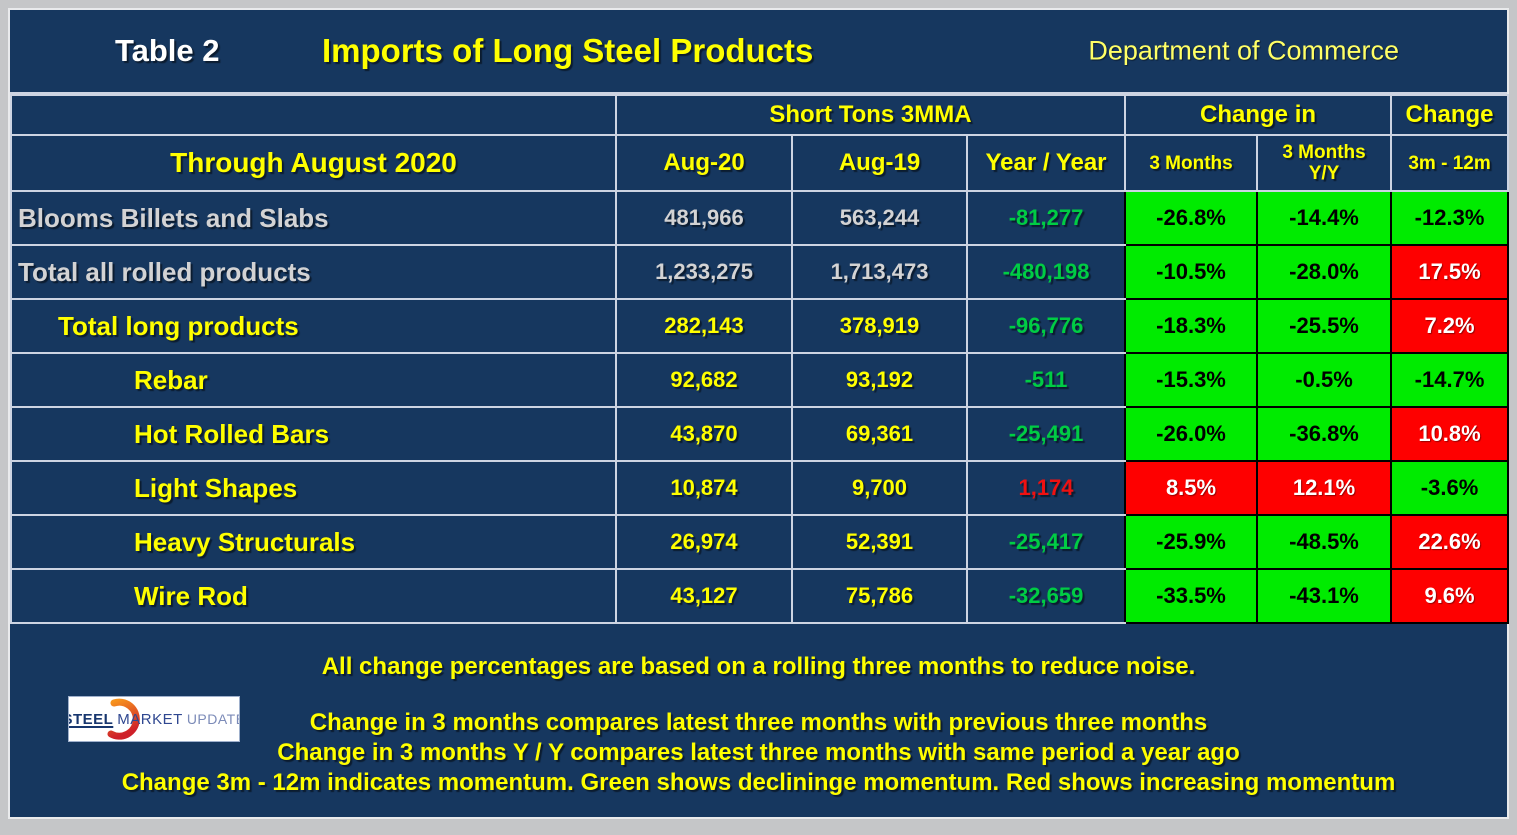 This screenshot has height=835, width=1517. Describe the element at coordinates (879, 542) in the screenshot. I see `aug19-value: 52,391` at that location.